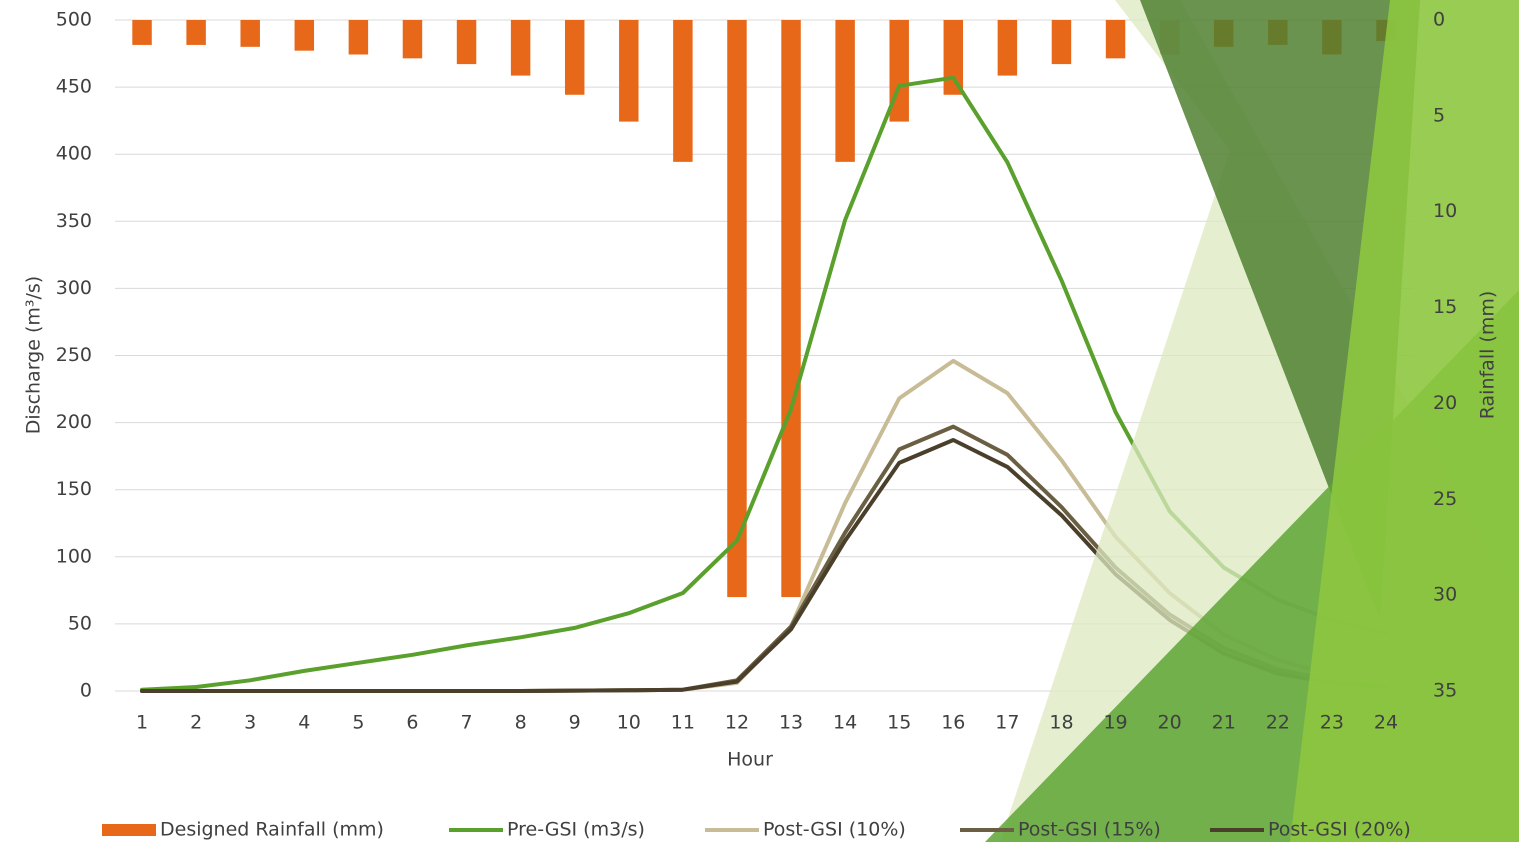 The image size is (1519, 842). I want to click on x-tick-label: 17, so click(1007, 723).